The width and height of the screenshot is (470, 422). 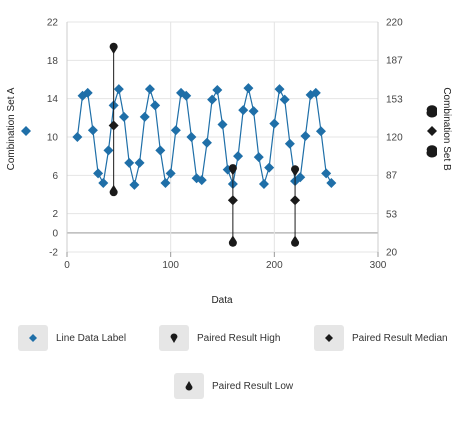 What do you see at coordinates (253, 386) in the screenshot?
I see `legend-label: Paired Result Low` at bounding box center [253, 386].